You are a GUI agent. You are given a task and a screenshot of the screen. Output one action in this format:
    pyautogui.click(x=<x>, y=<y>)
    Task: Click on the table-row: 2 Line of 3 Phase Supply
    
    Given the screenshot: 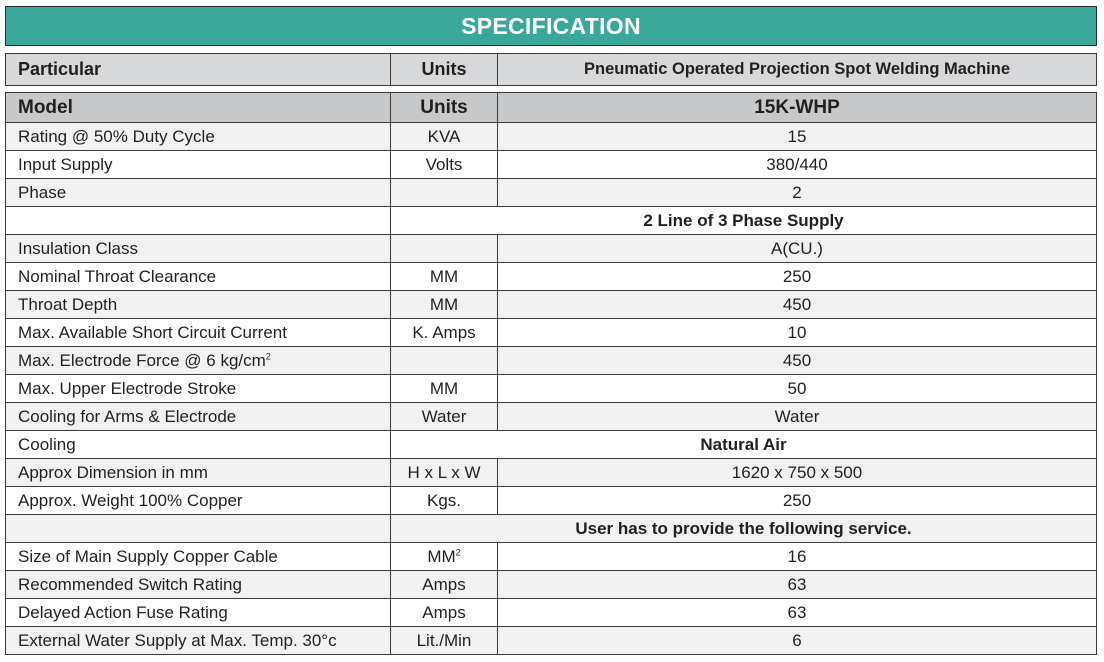 What is the action you would take?
    pyautogui.click(x=551, y=220)
    